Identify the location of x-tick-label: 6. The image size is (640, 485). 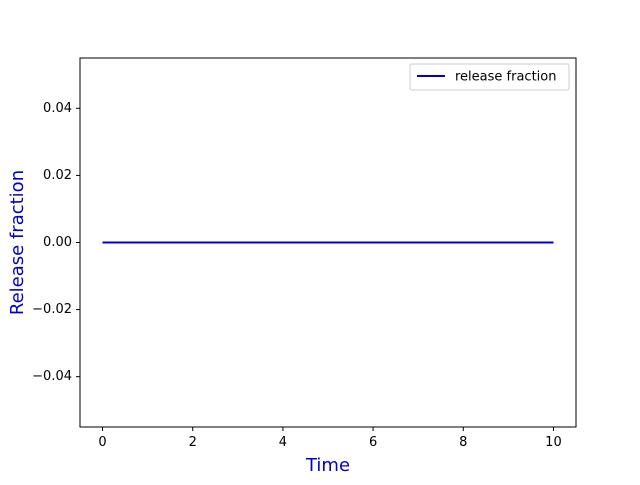
(373, 442).